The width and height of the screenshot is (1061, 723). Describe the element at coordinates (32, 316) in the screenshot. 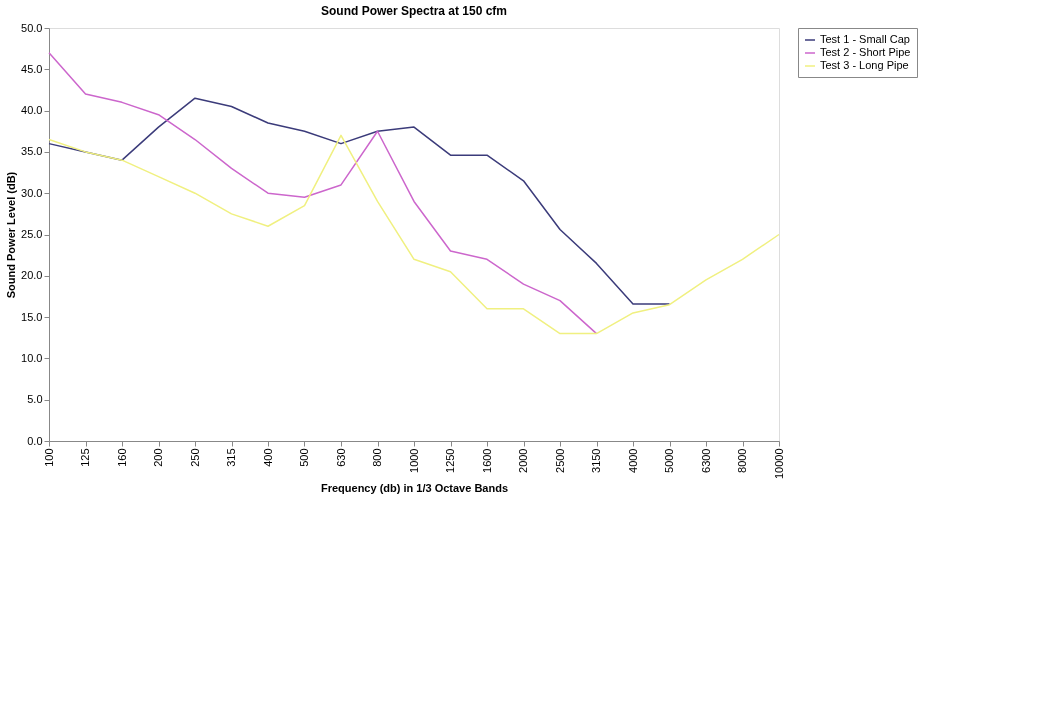

I see `y-tick-label: 15.0` at that location.